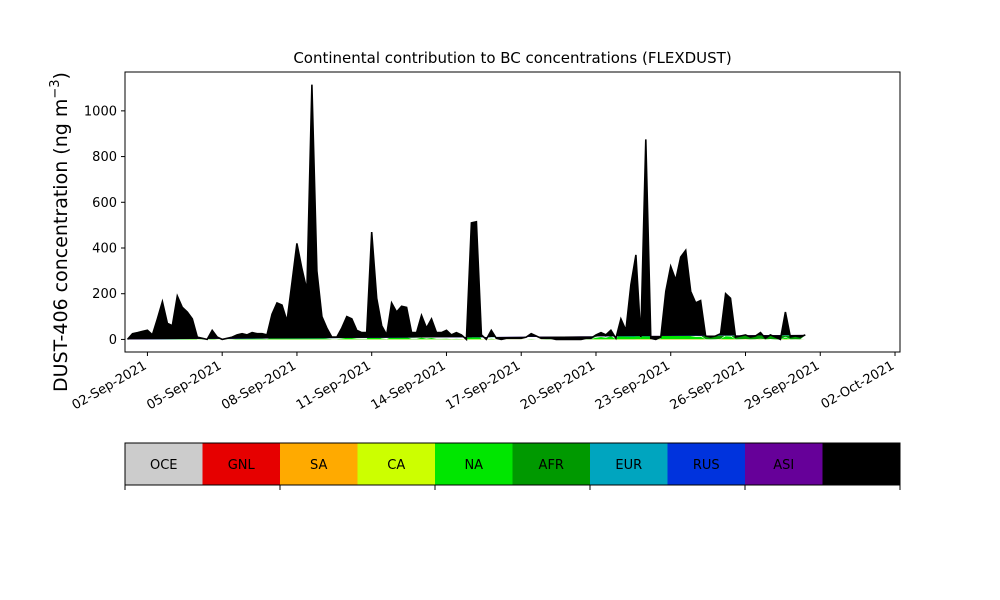 The height and width of the screenshot is (600, 1000). What do you see at coordinates (104, 203) in the screenshot?
I see `y-tick-label: 600` at bounding box center [104, 203].